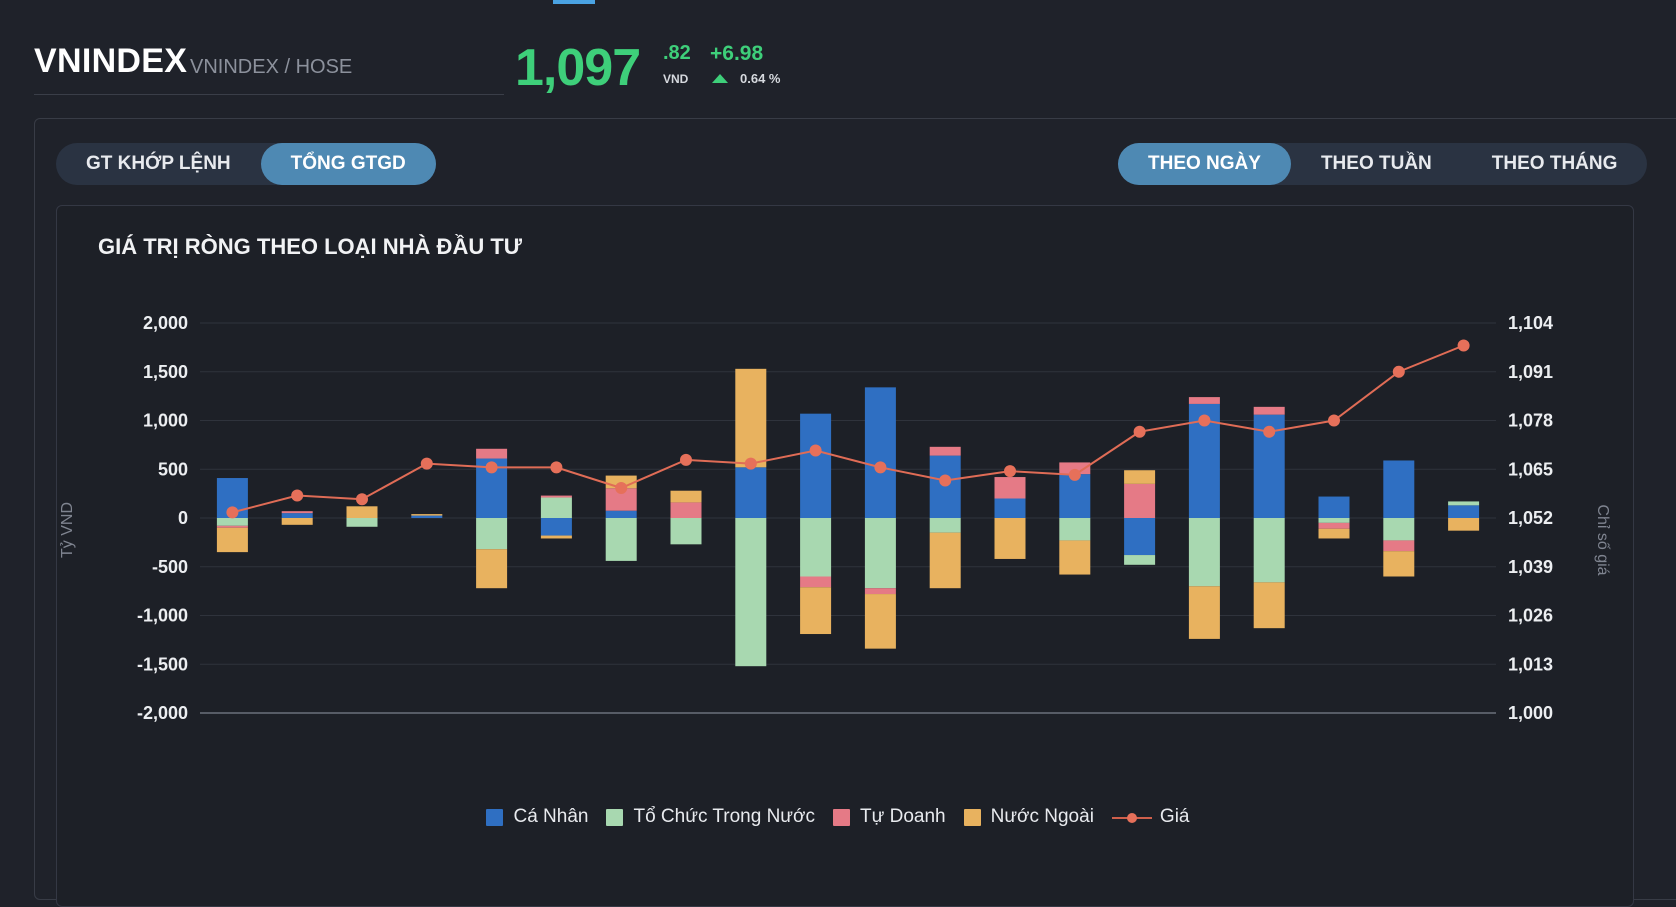  Describe the element at coordinates (1042, 816) in the screenshot. I see `legend-label-nuoc-ngoai: Nước Ngoài` at that location.